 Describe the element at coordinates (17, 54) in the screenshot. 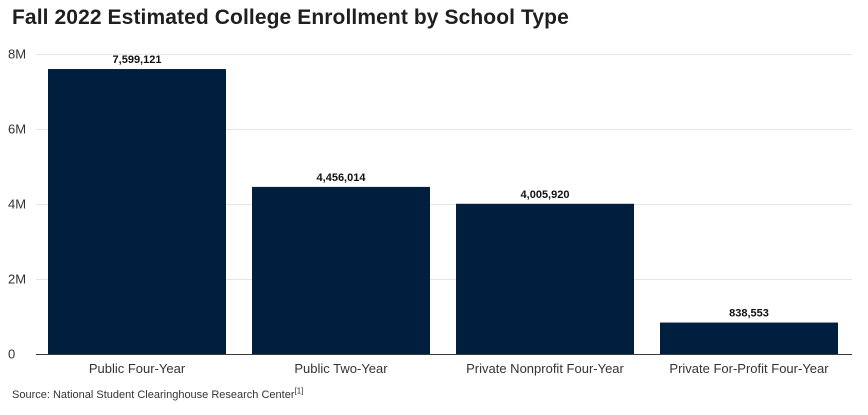

I see `y-tick-label: 8M` at that location.